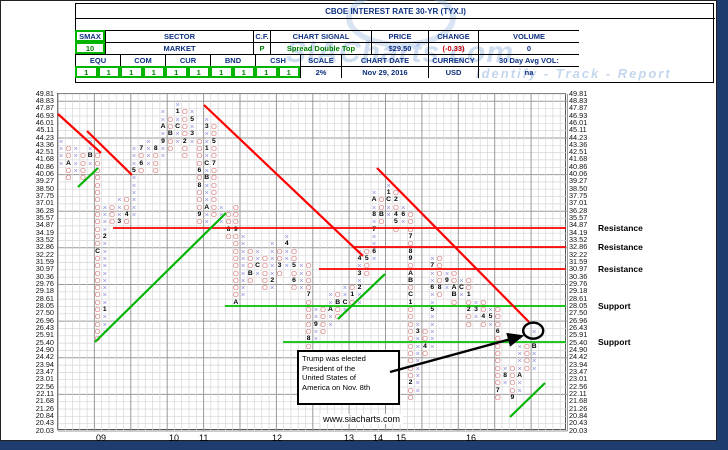 The image size is (728, 450). I want to click on siacharts-link: www.siacharts.com, so click(362, 419).